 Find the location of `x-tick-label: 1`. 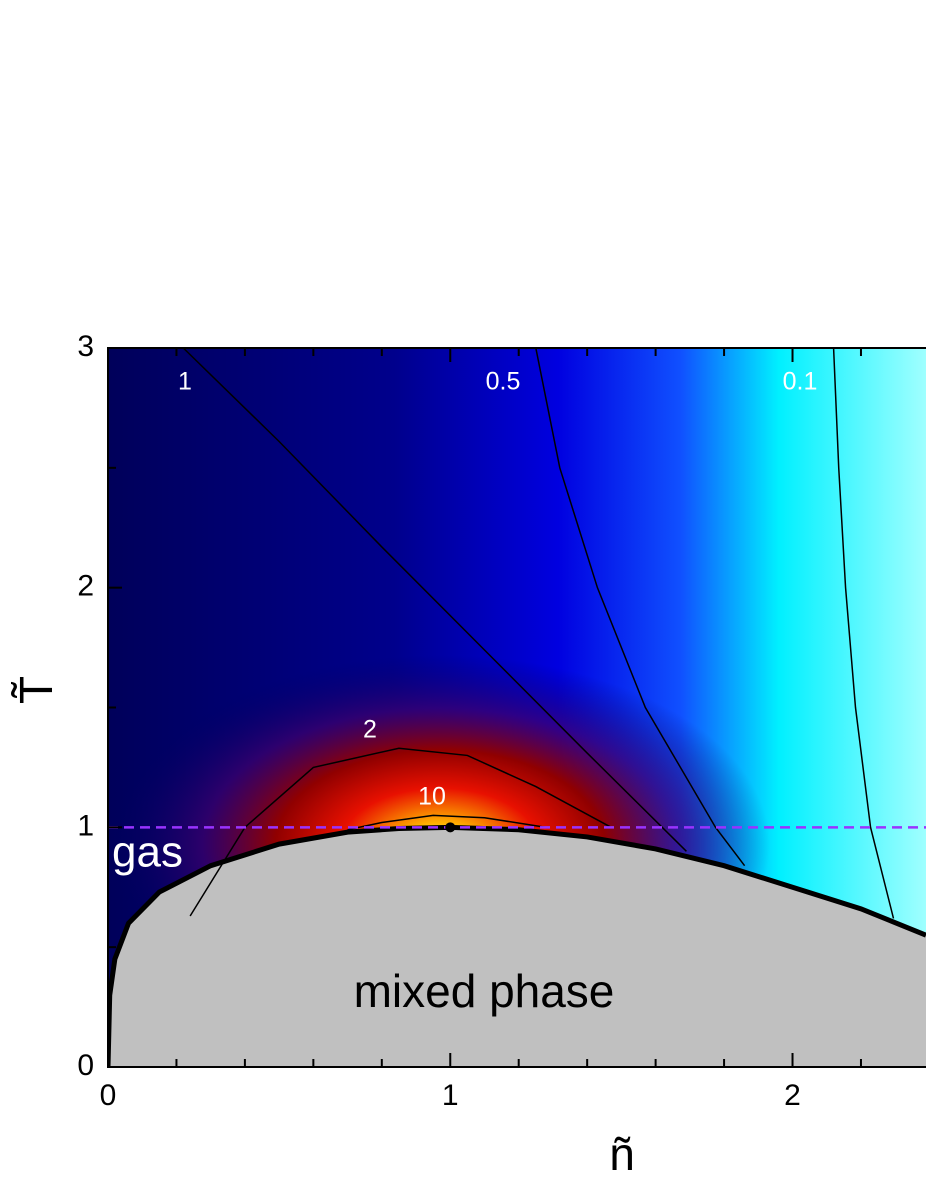

x-tick-label: 1 is located at coordinates (450, 1095).